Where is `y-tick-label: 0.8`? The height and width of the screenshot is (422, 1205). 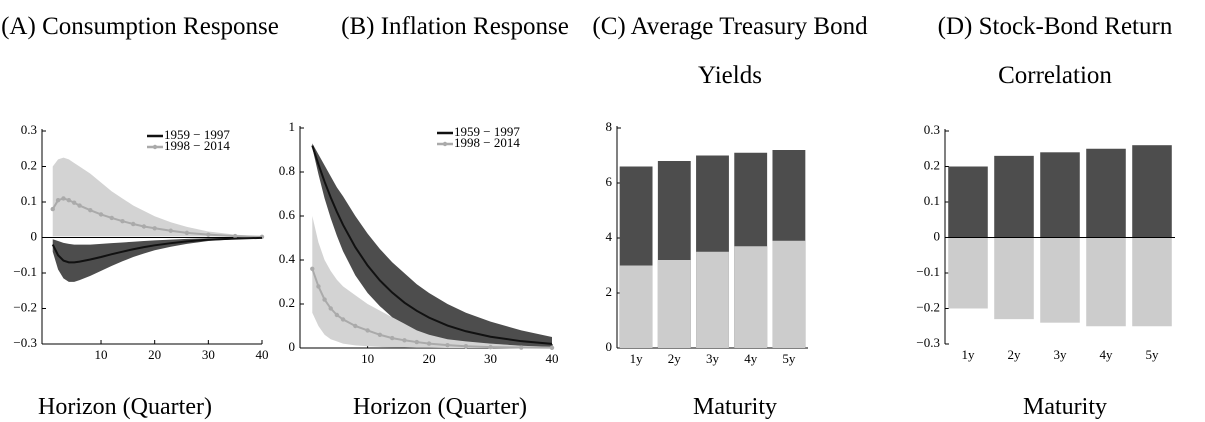 y-tick-label: 0.8 is located at coordinates (287, 170).